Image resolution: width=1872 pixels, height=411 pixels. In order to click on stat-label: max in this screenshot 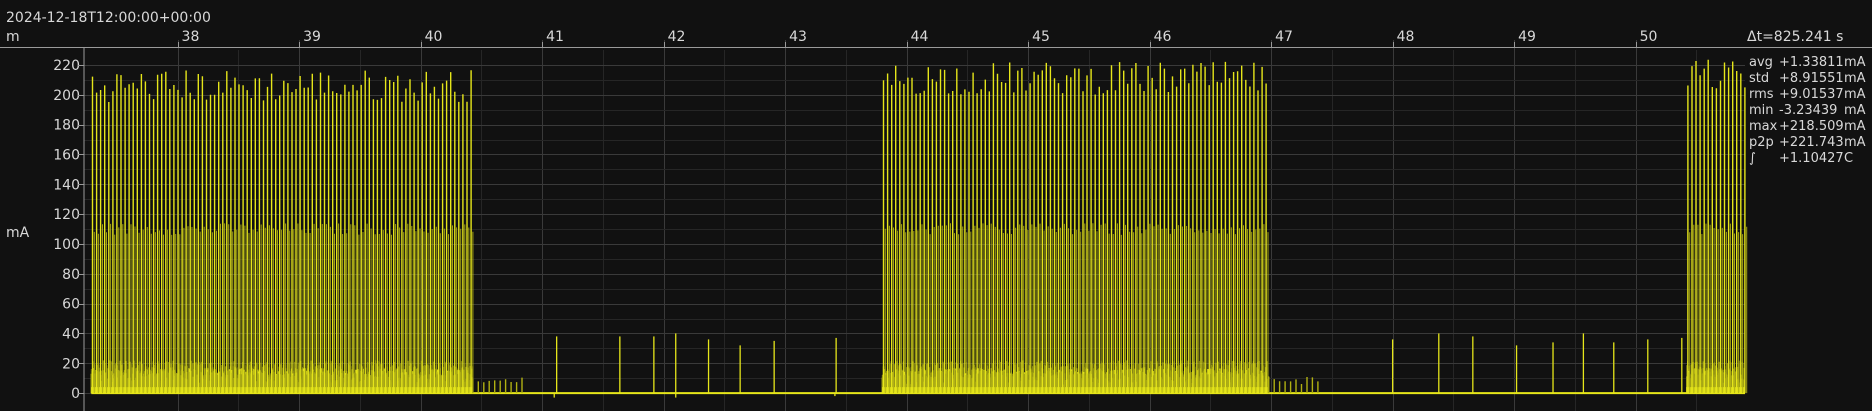, I will do `click(1763, 126)`.